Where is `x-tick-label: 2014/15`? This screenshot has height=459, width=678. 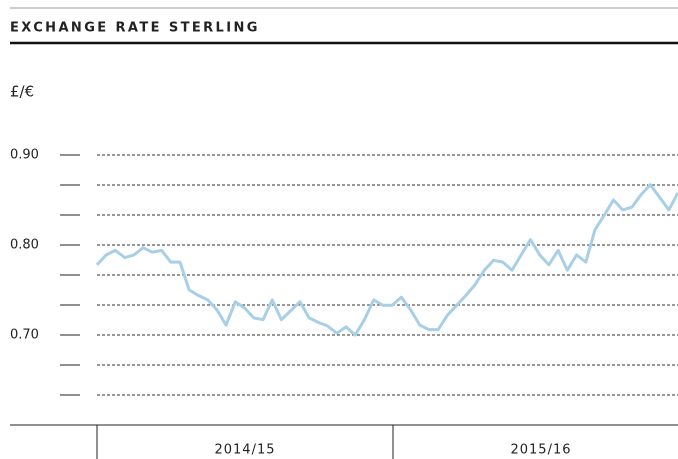 x-tick-label: 2014/15 is located at coordinates (244, 450).